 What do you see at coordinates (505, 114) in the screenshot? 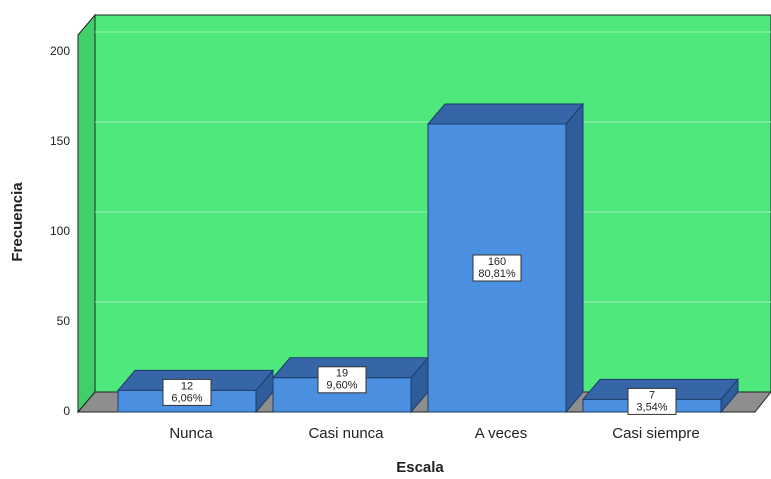
I see `bar-top` at bounding box center [505, 114].